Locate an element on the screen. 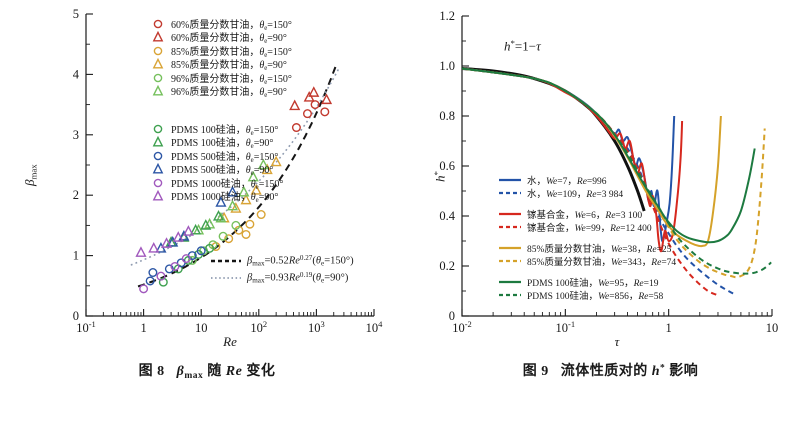  legend-label: βmax=0.93Re0.19(θe=90°) is located at coordinates (298, 277).